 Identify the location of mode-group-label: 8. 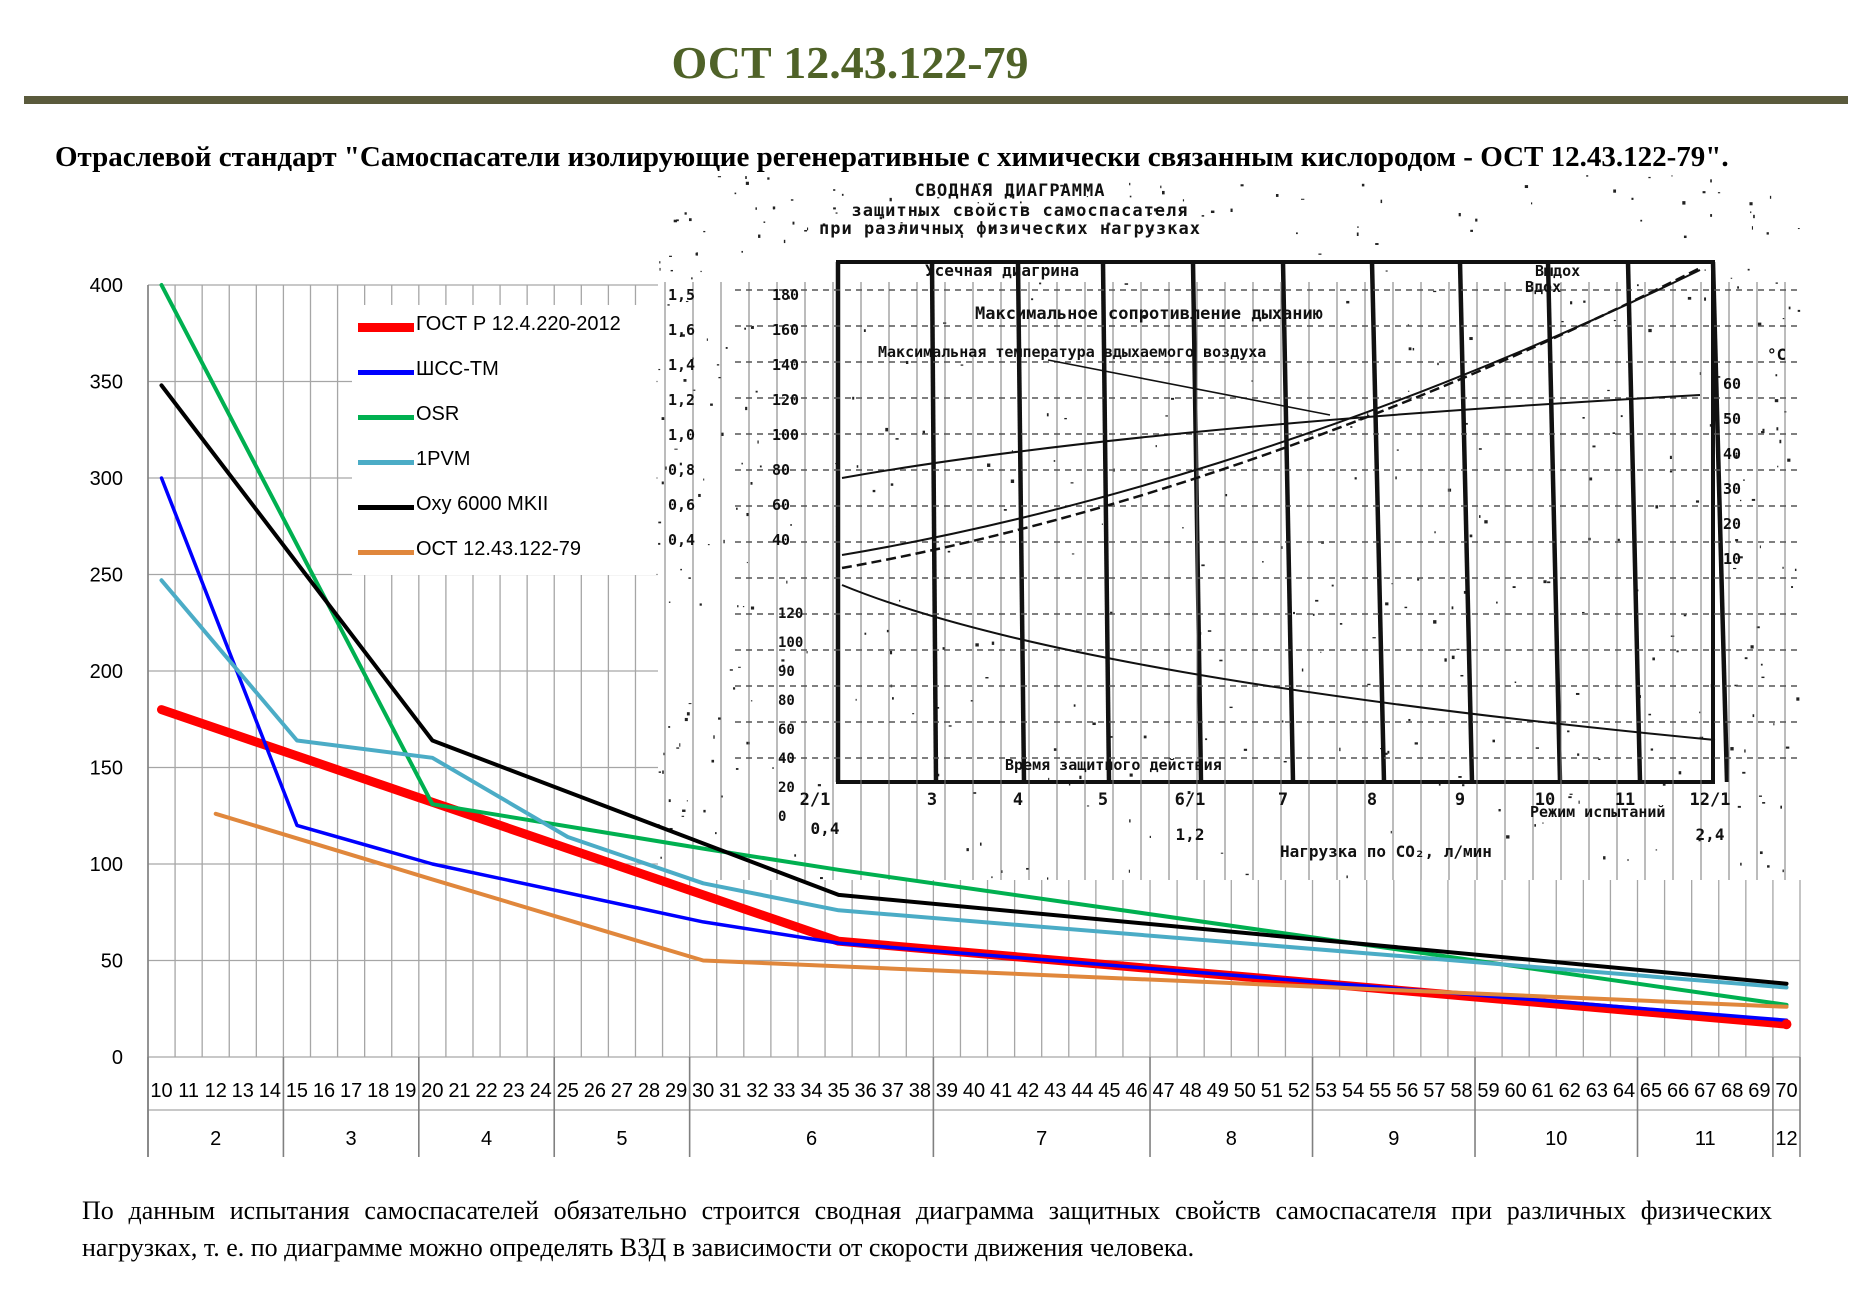
(1231, 1139).